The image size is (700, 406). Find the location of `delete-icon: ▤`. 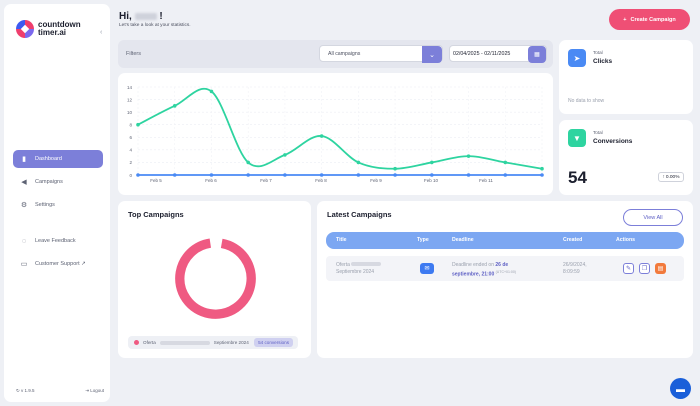

delete-icon: ▤ is located at coordinates (660, 268).